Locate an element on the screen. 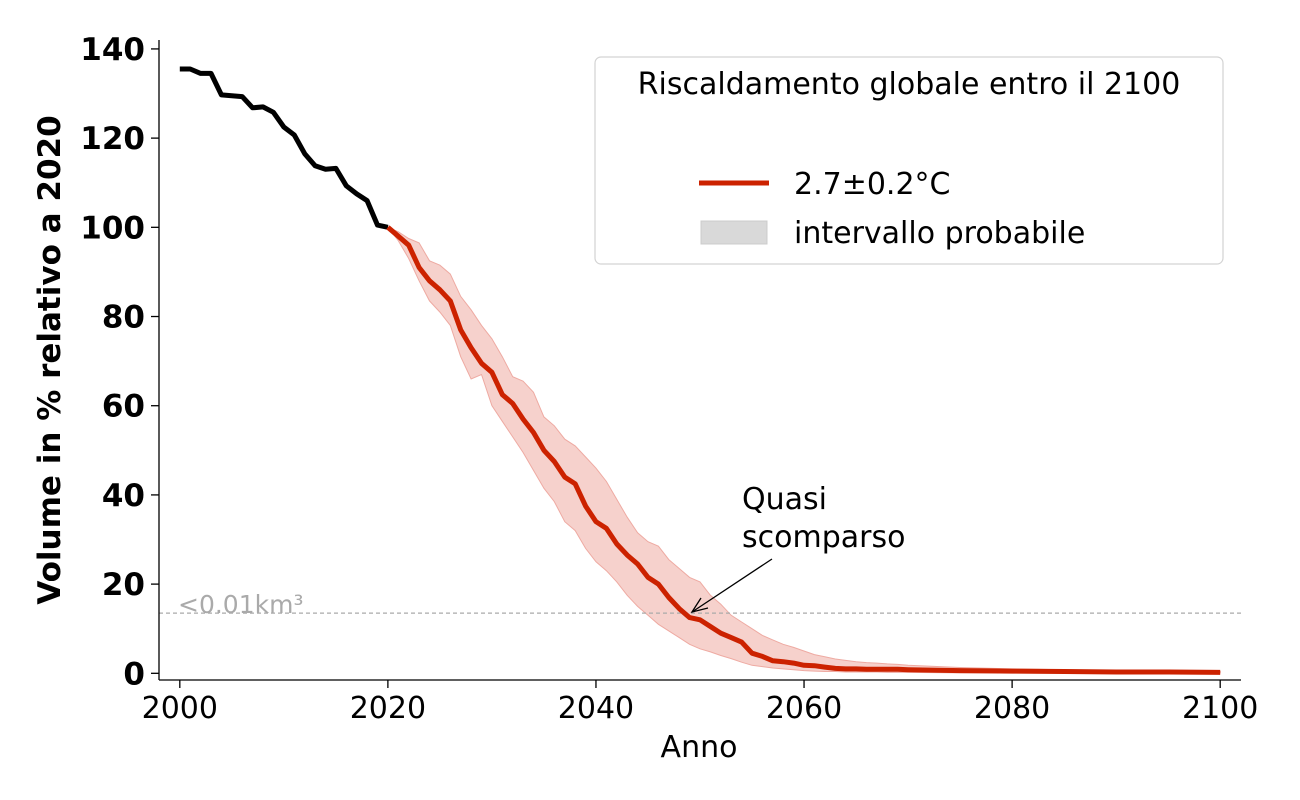 The width and height of the screenshot is (1300, 800). annotation: Quasi scomparso is located at coordinates (797, 548).